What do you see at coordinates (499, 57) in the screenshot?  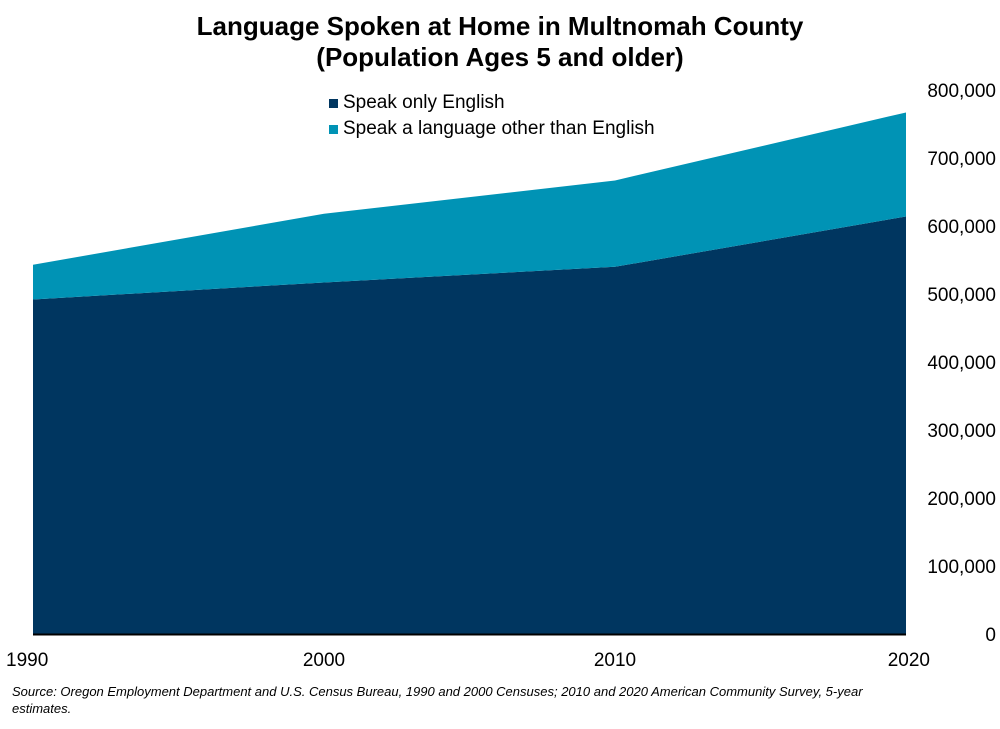 I see `chart-title-line-2: (Population Ages 5 and older)` at bounding box center [499, 57].